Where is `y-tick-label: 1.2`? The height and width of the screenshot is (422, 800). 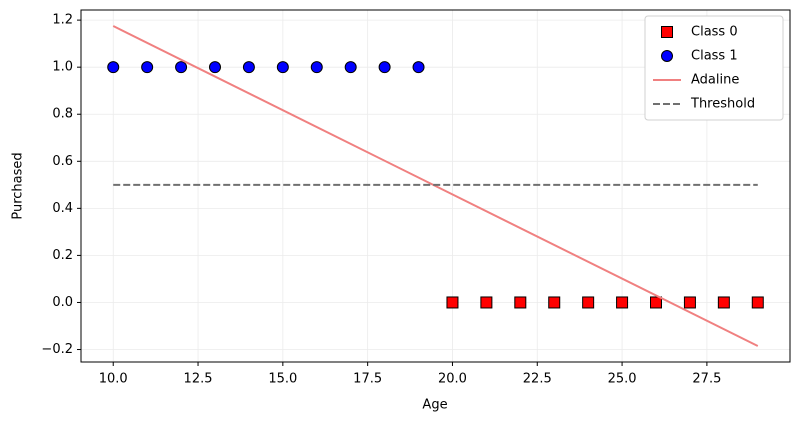
y-tick-label: 1.2 is located at coordinates (62, 20).